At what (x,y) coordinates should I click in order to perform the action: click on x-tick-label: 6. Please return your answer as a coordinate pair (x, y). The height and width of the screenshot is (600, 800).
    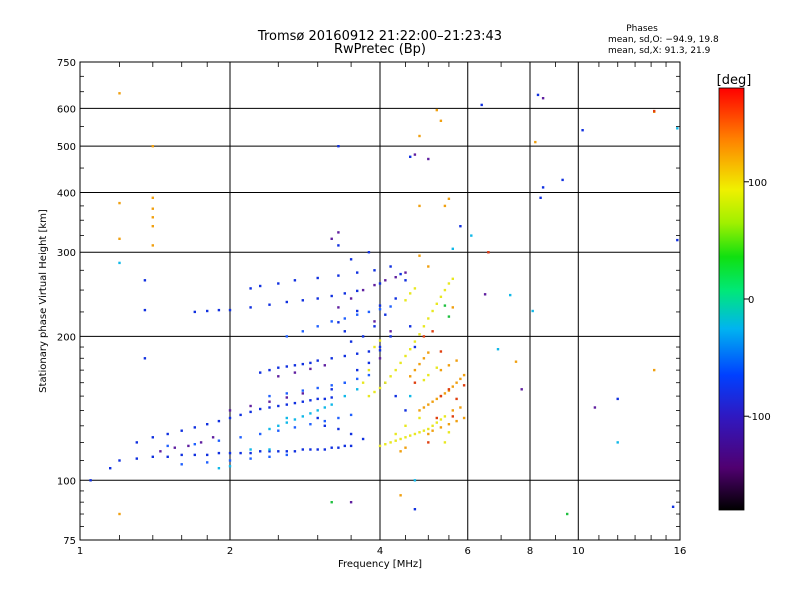
    Looking at the image, I should click on (468, 551).